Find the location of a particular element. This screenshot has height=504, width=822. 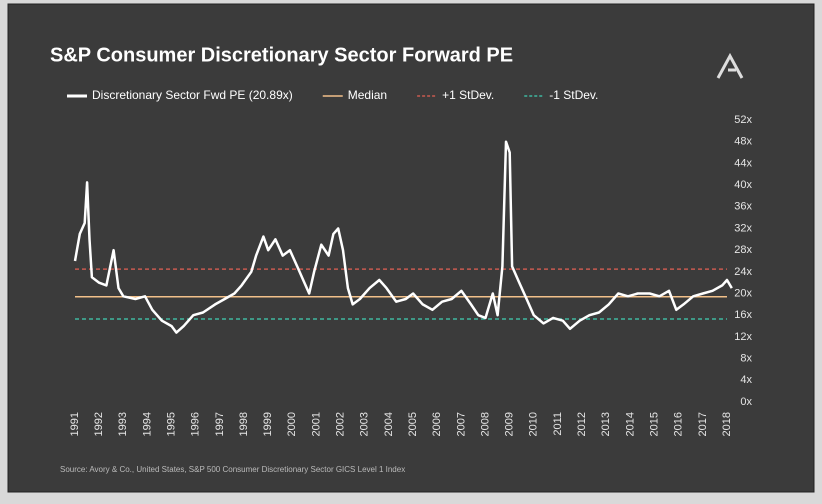

legend-label: +1 StDev. is located at coordinates (468, 95).